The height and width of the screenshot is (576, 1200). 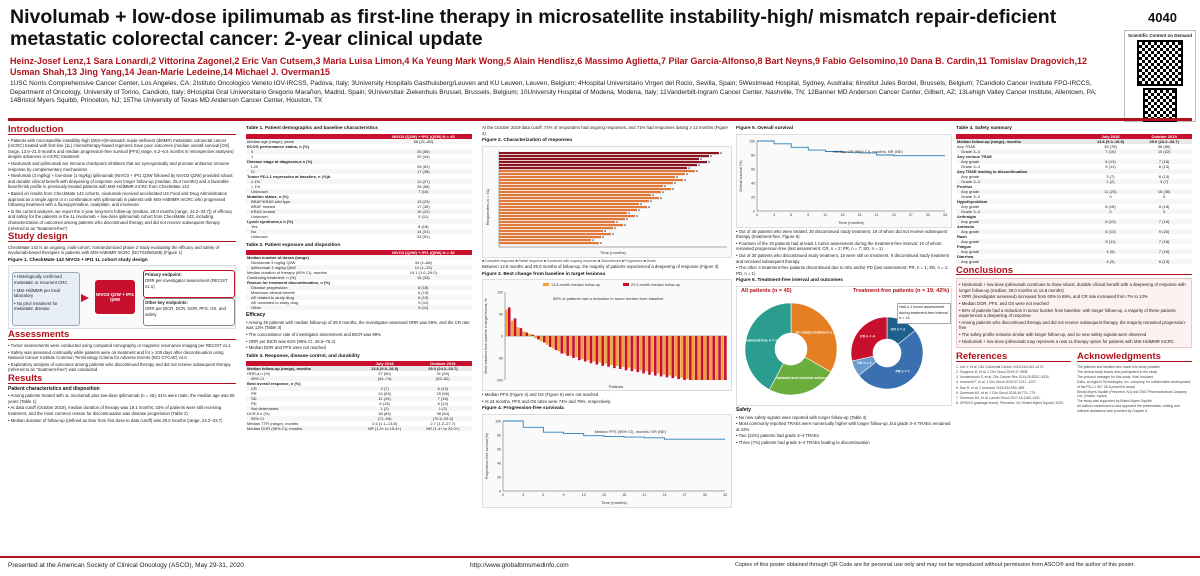 What do you see at coordinates (310, 181) in the screenshot?
I see `table-cell: ≥ 1%` at bounding box center [310, 181].